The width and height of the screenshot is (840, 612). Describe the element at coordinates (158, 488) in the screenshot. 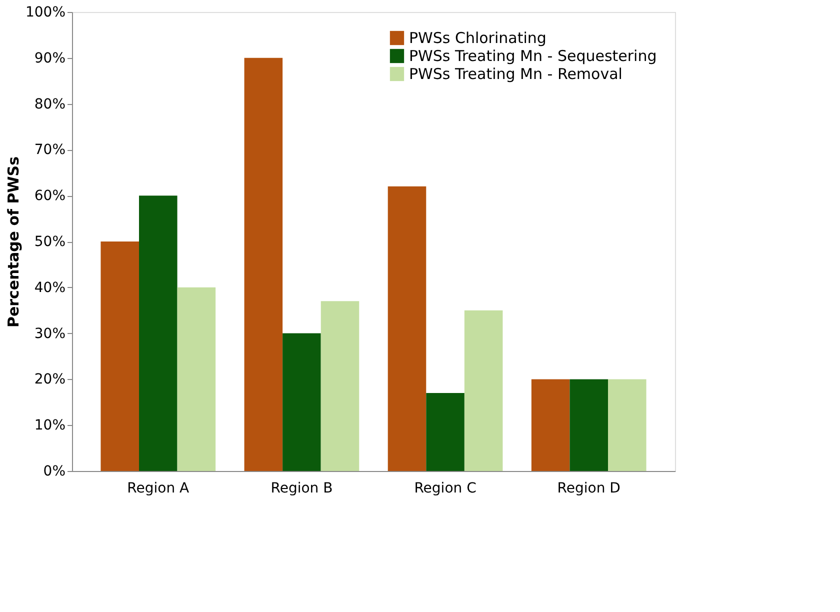

I see `x-tick-label: Region A` at that location.